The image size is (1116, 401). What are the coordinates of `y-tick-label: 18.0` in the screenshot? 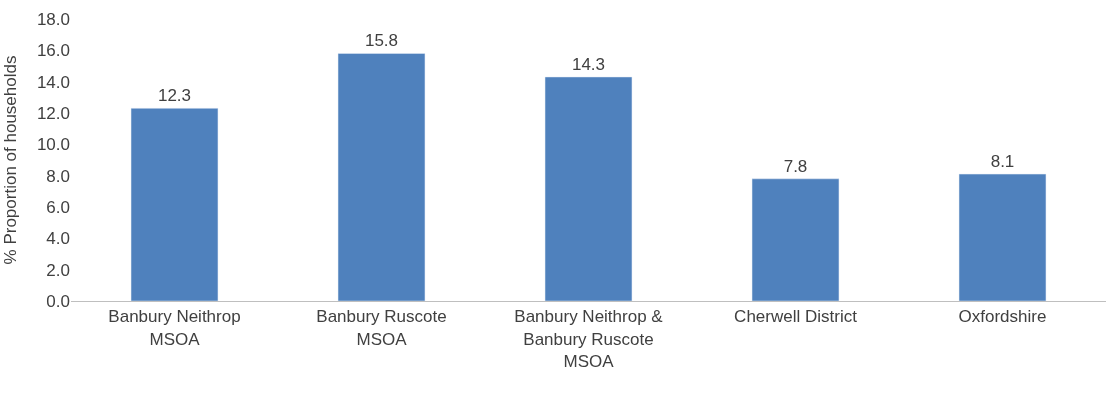 It's located at (53, 19).